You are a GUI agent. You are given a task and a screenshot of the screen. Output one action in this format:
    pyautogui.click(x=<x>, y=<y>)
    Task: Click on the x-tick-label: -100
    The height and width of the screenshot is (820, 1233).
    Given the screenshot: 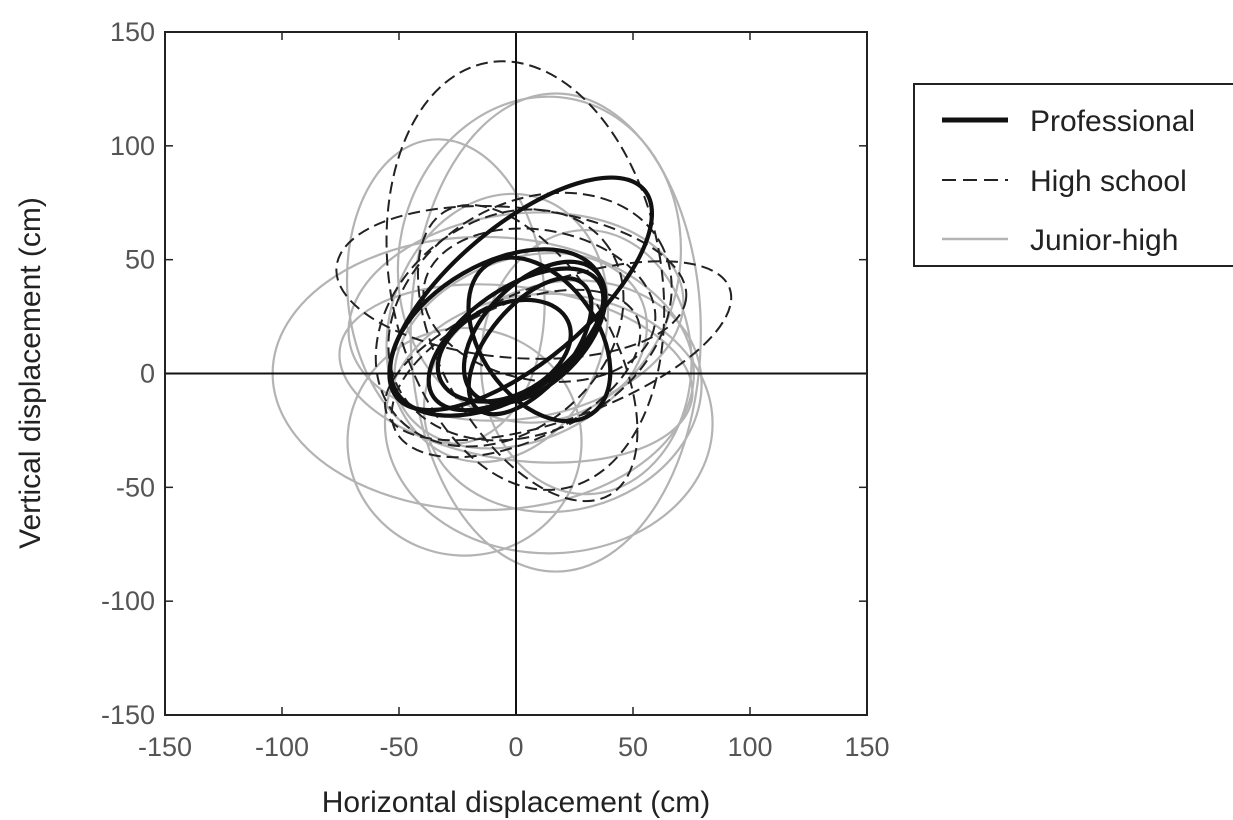 What is the action you would take?
    pyautogui.click(x=282, y=747)
    